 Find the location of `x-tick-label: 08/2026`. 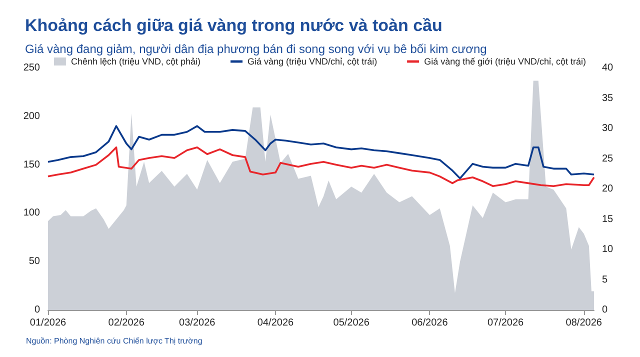

x-tick-label: 08/2026 is located at coordinates (584, 323).